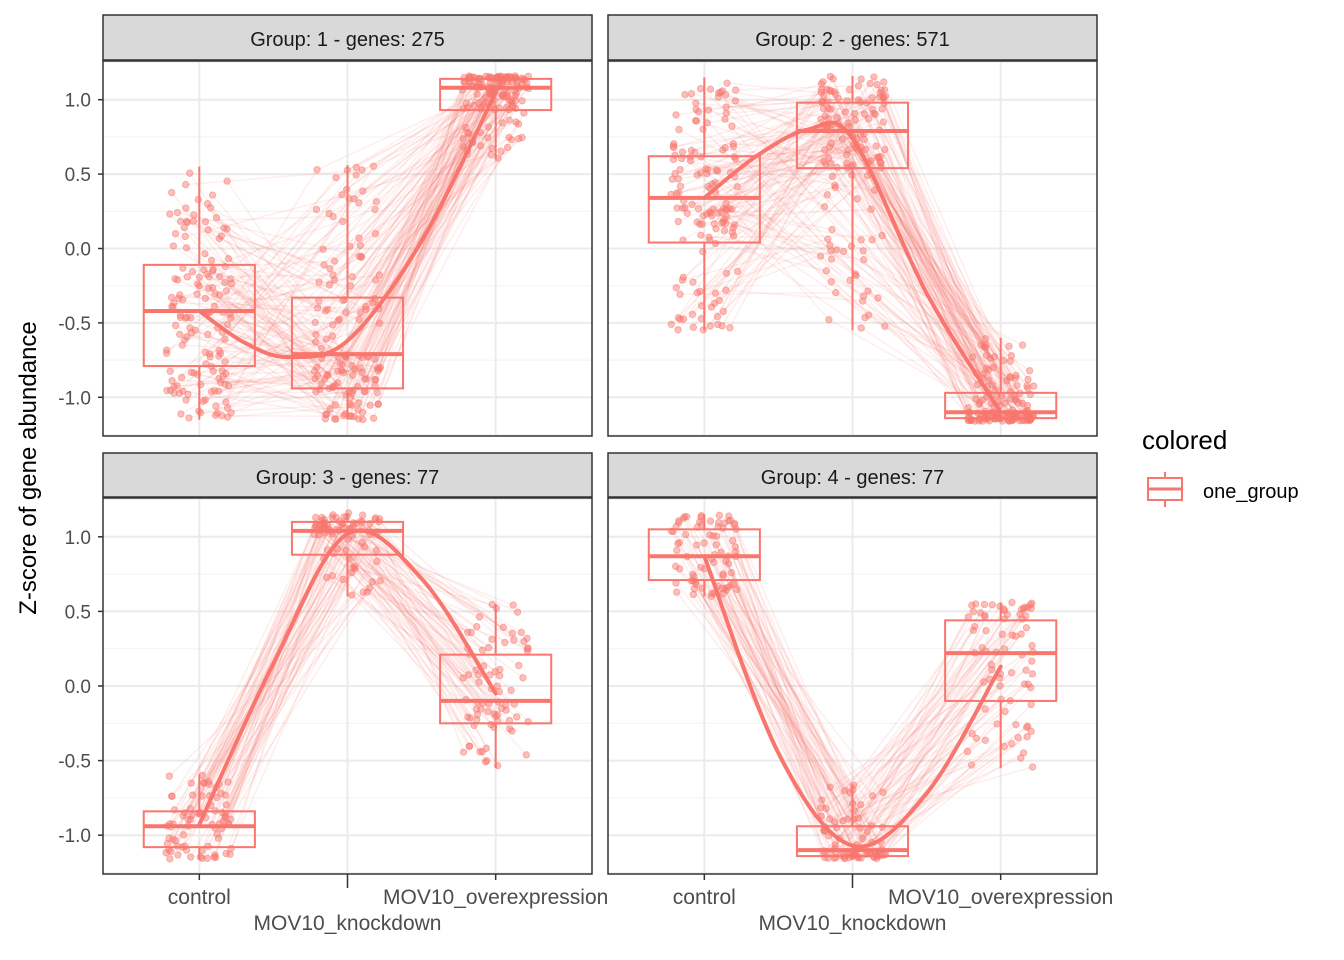 The width and height of the screenshot is (1344, 960). Describe the element at coordinates (704, 897) in the screenshot. I see `x-tick-label: control` at that location.